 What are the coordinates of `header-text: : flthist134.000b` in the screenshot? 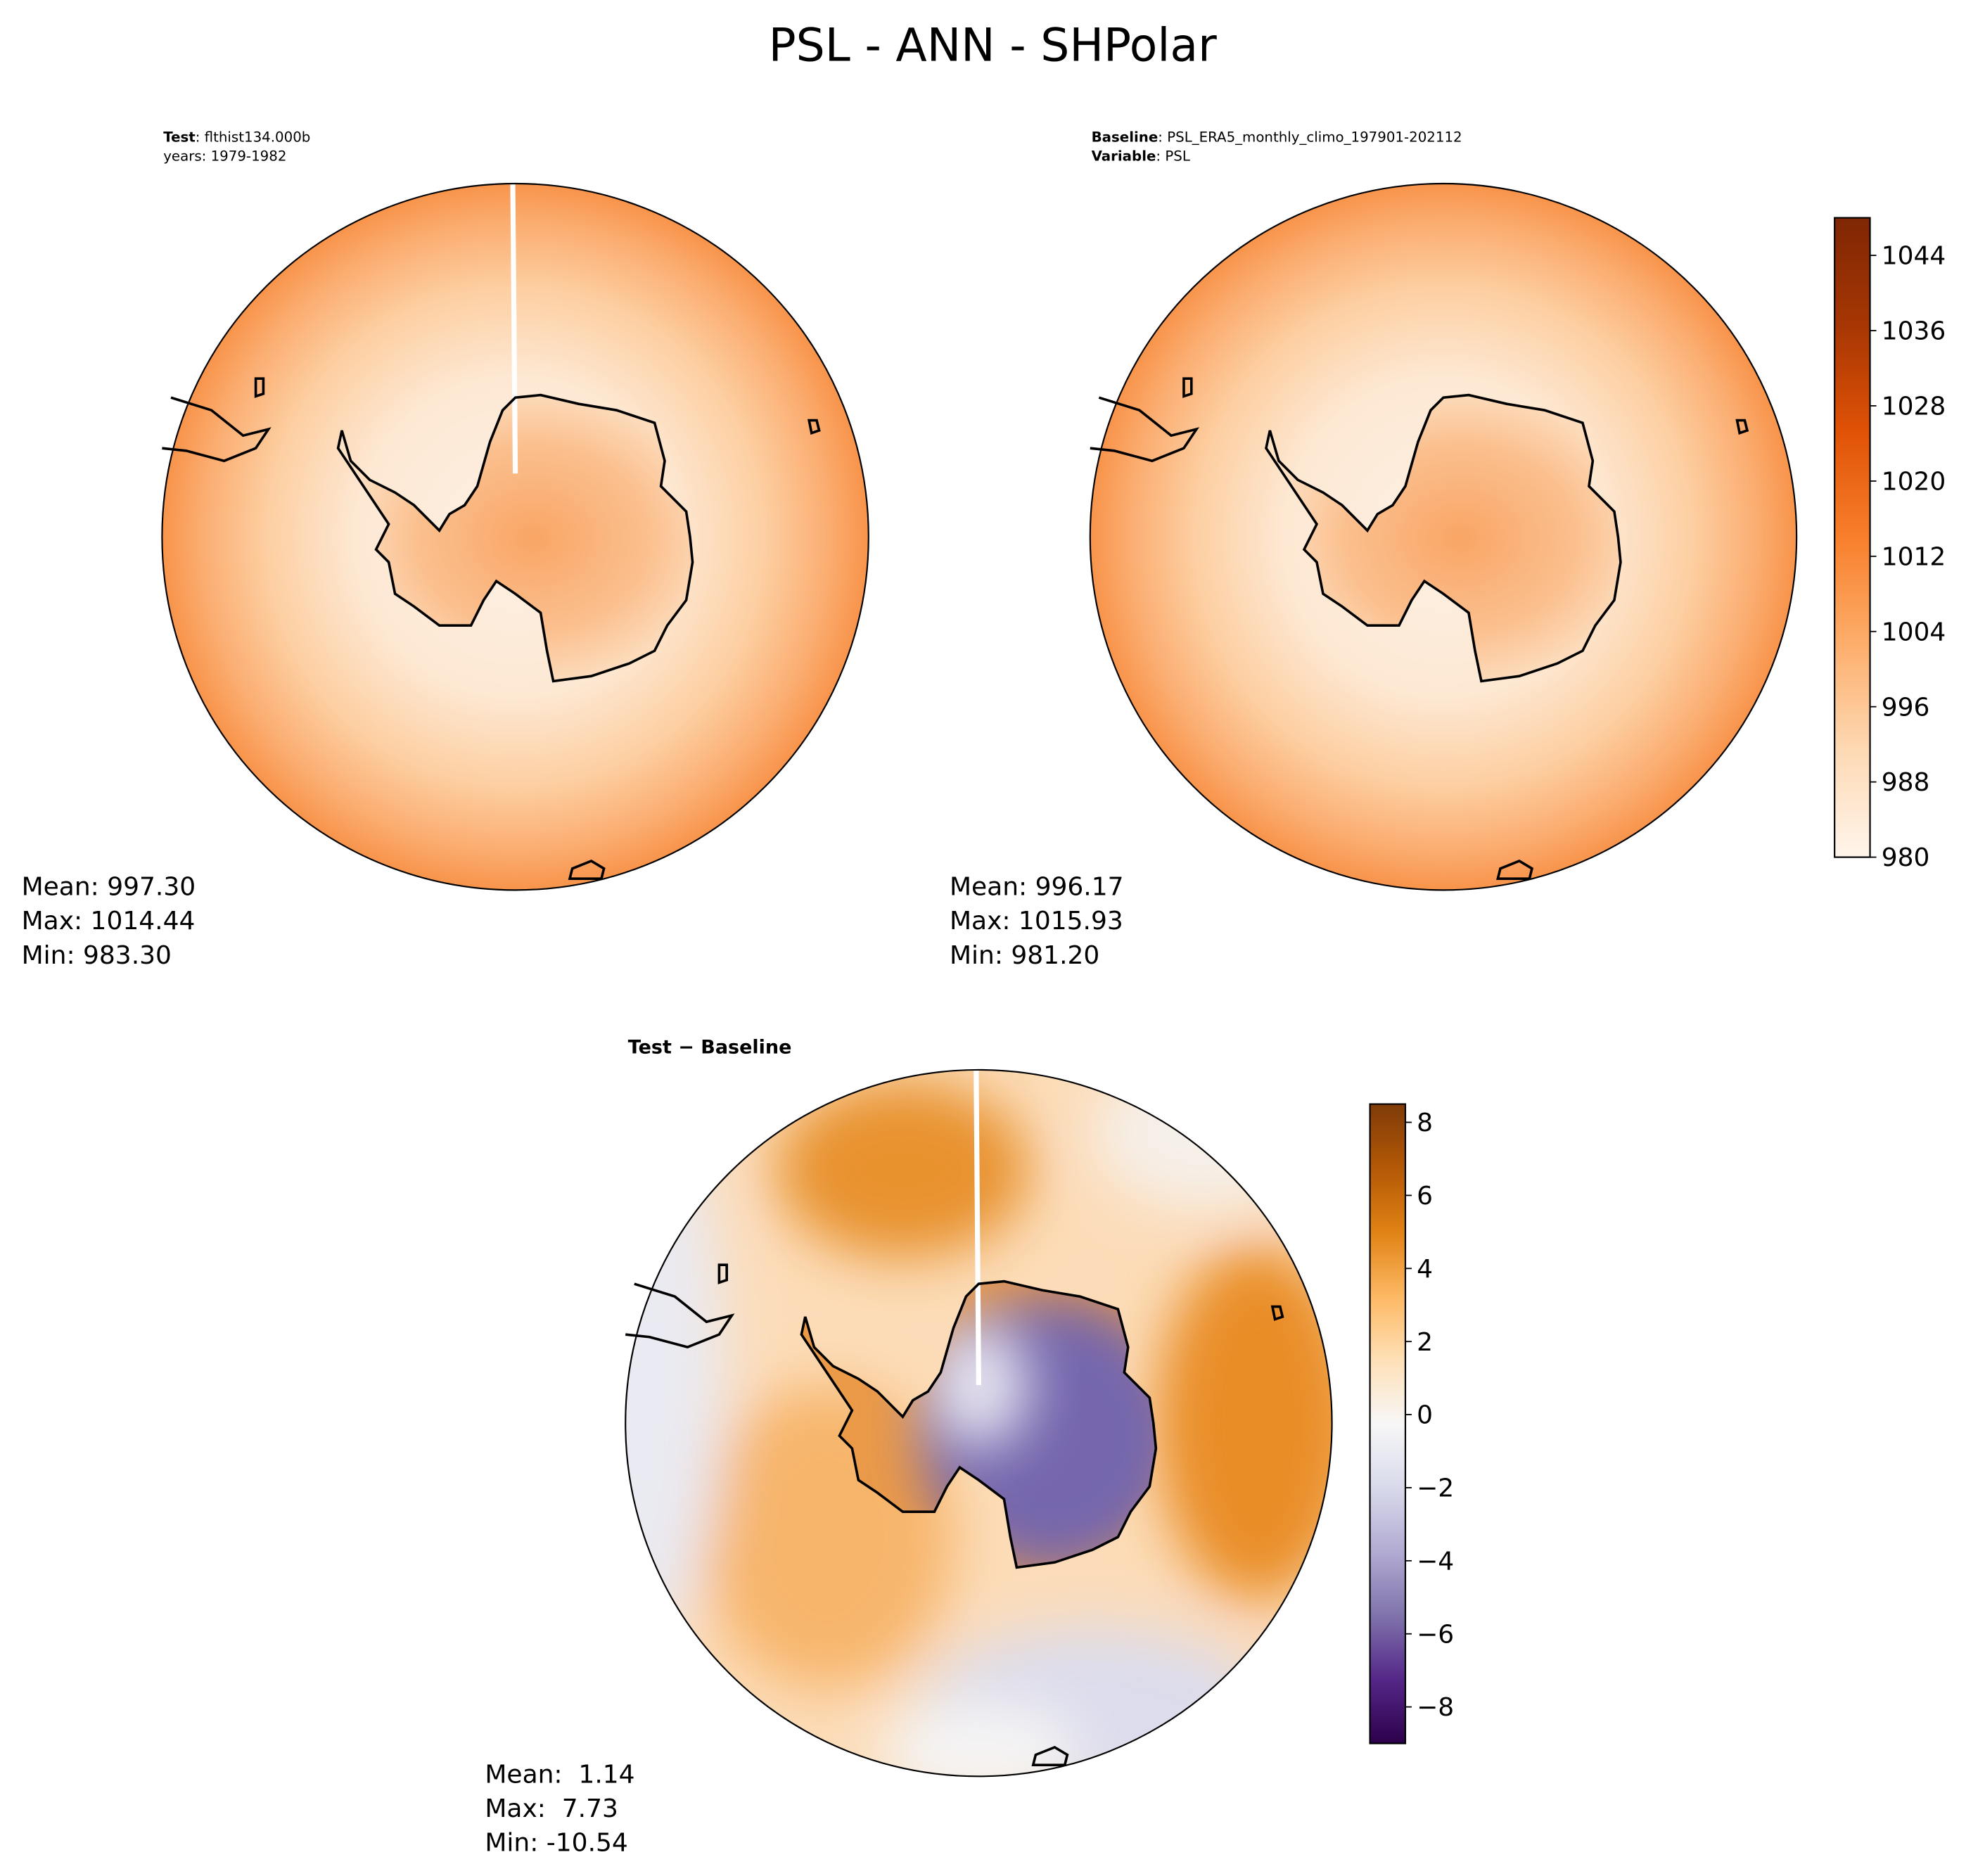 It's located at (253, 137).